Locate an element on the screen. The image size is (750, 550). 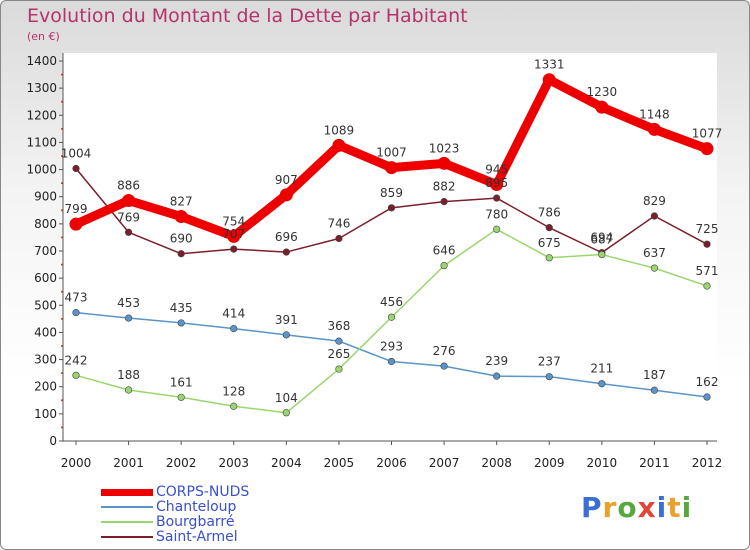
x-tick-label: 2001 is located at coordinates (128, 463).